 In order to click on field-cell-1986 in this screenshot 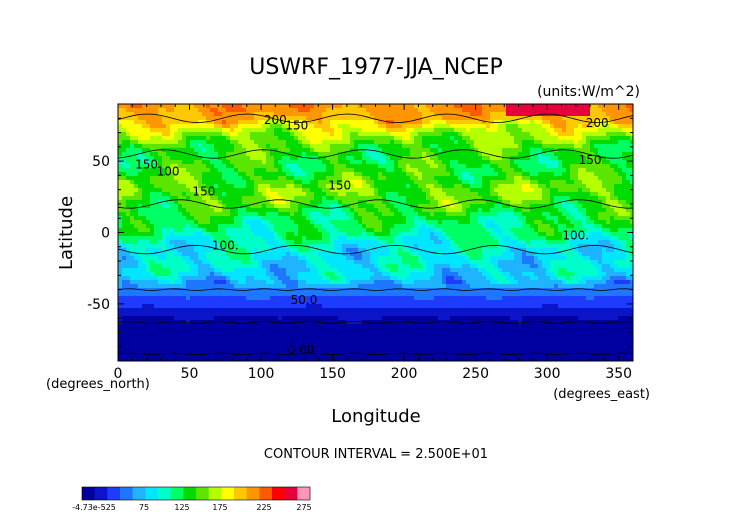, I will do `click(324, 166)`.